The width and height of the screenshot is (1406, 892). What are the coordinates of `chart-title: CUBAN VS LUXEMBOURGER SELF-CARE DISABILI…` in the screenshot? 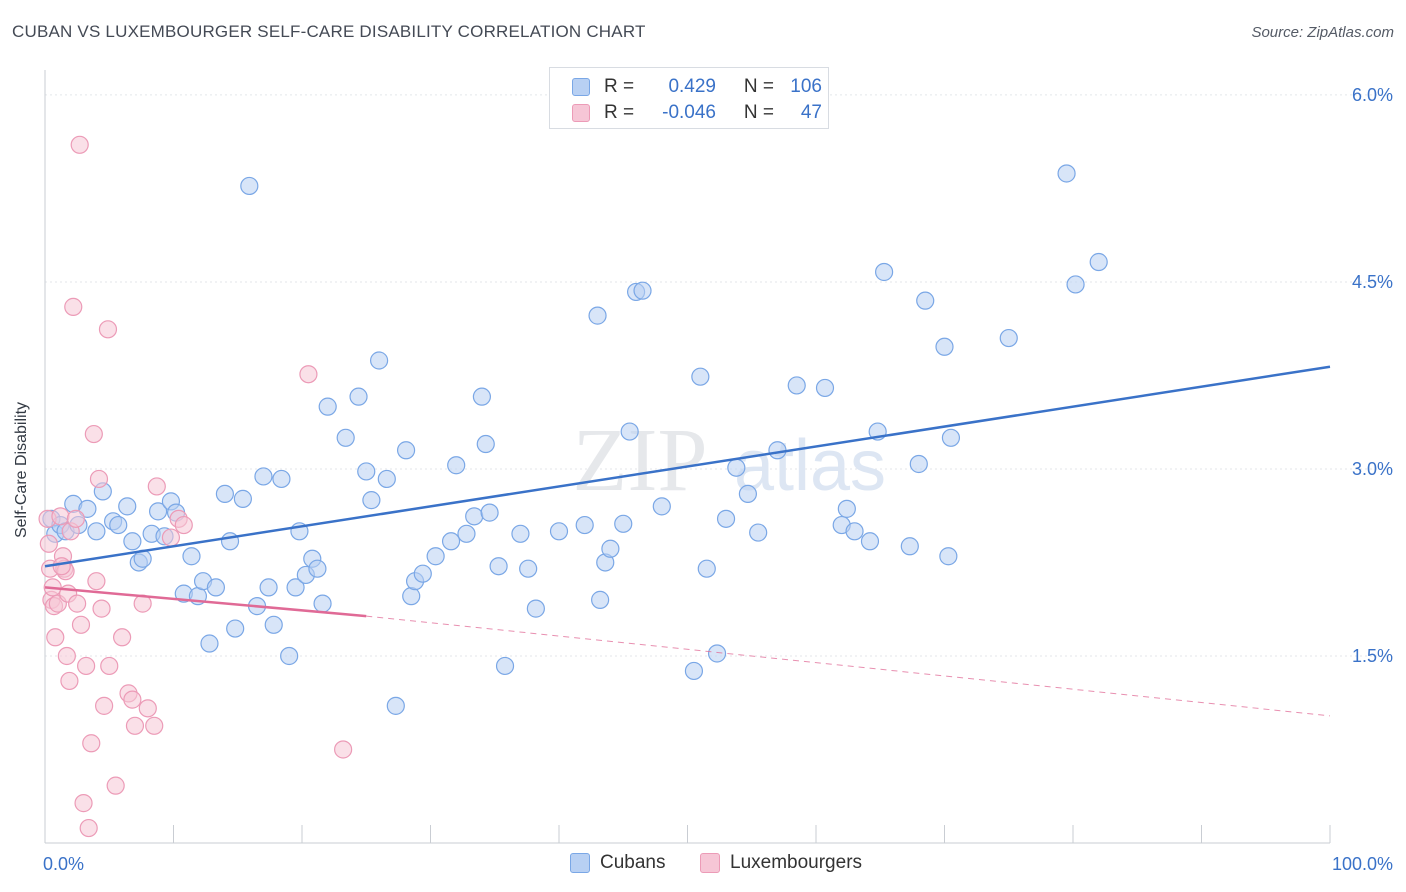 It's located at (329, 31).